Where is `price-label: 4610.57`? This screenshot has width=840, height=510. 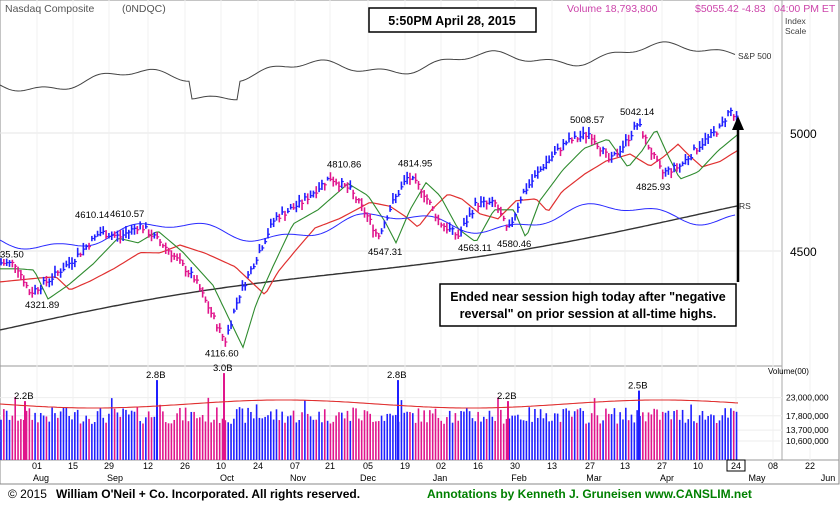
price-label: 4610.57 is located at coordinates (127, 214).